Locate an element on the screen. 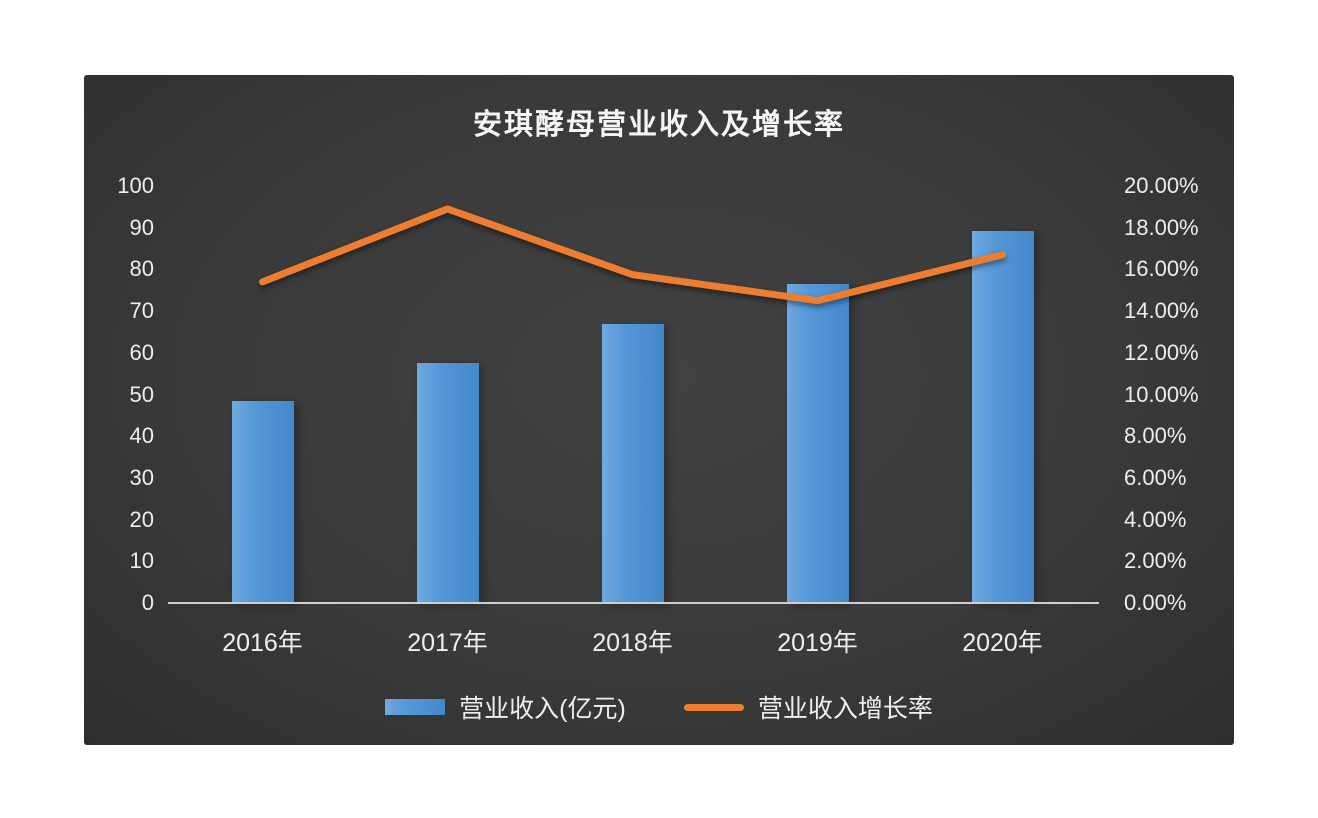  x-axis-line is located at coordinates (633, 603).